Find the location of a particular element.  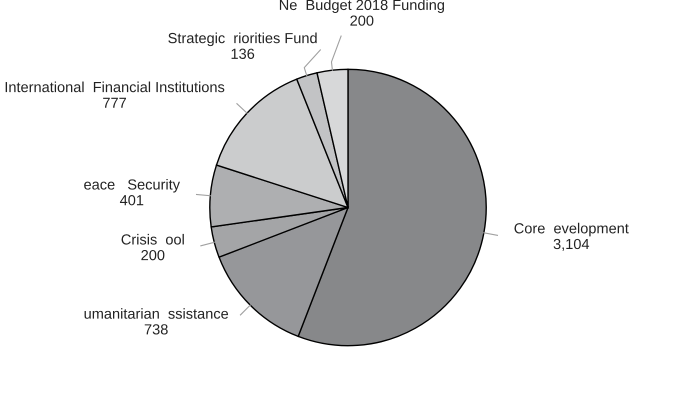

slice-label: umanitarian ssistance is located at coordinates (156, 313).